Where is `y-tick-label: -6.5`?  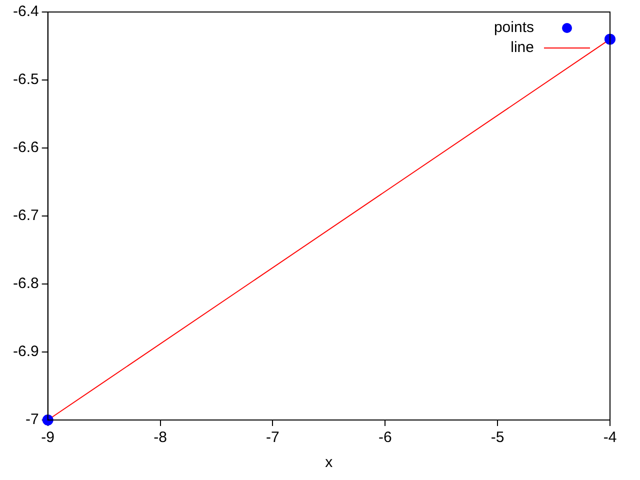
y-tick-label: -6.5 is located at coordinates (25, 79).